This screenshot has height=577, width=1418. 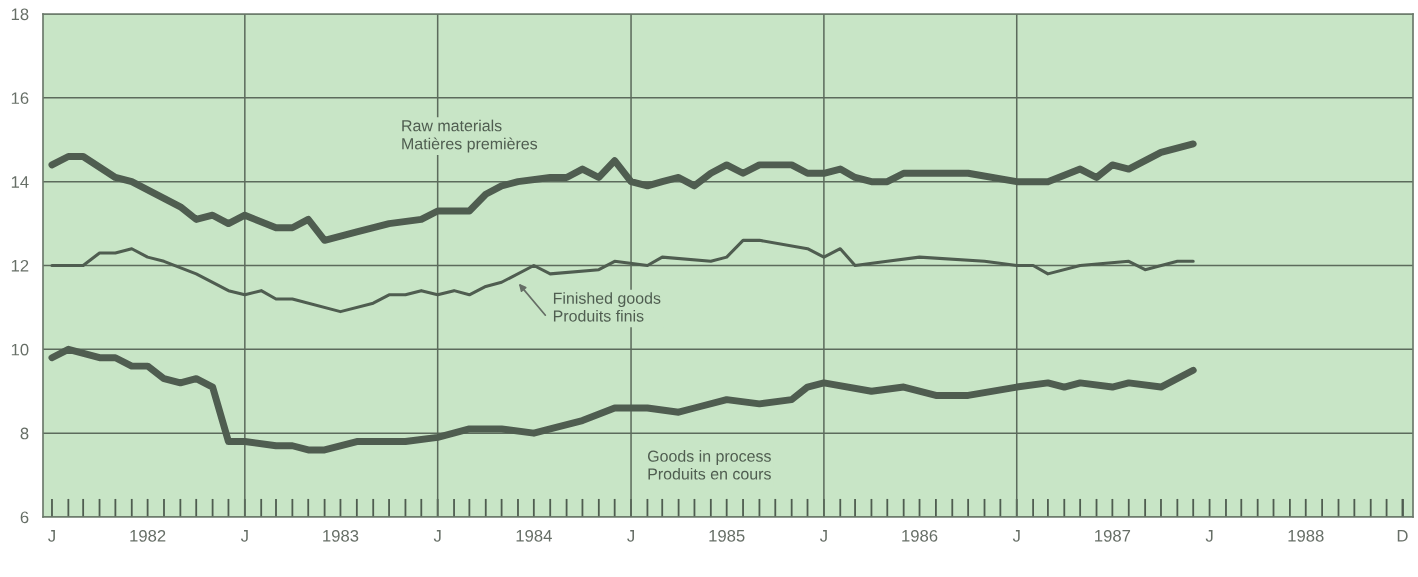 I want to click on text: Goods in process Produits en cours, so click(x=709, y=465).